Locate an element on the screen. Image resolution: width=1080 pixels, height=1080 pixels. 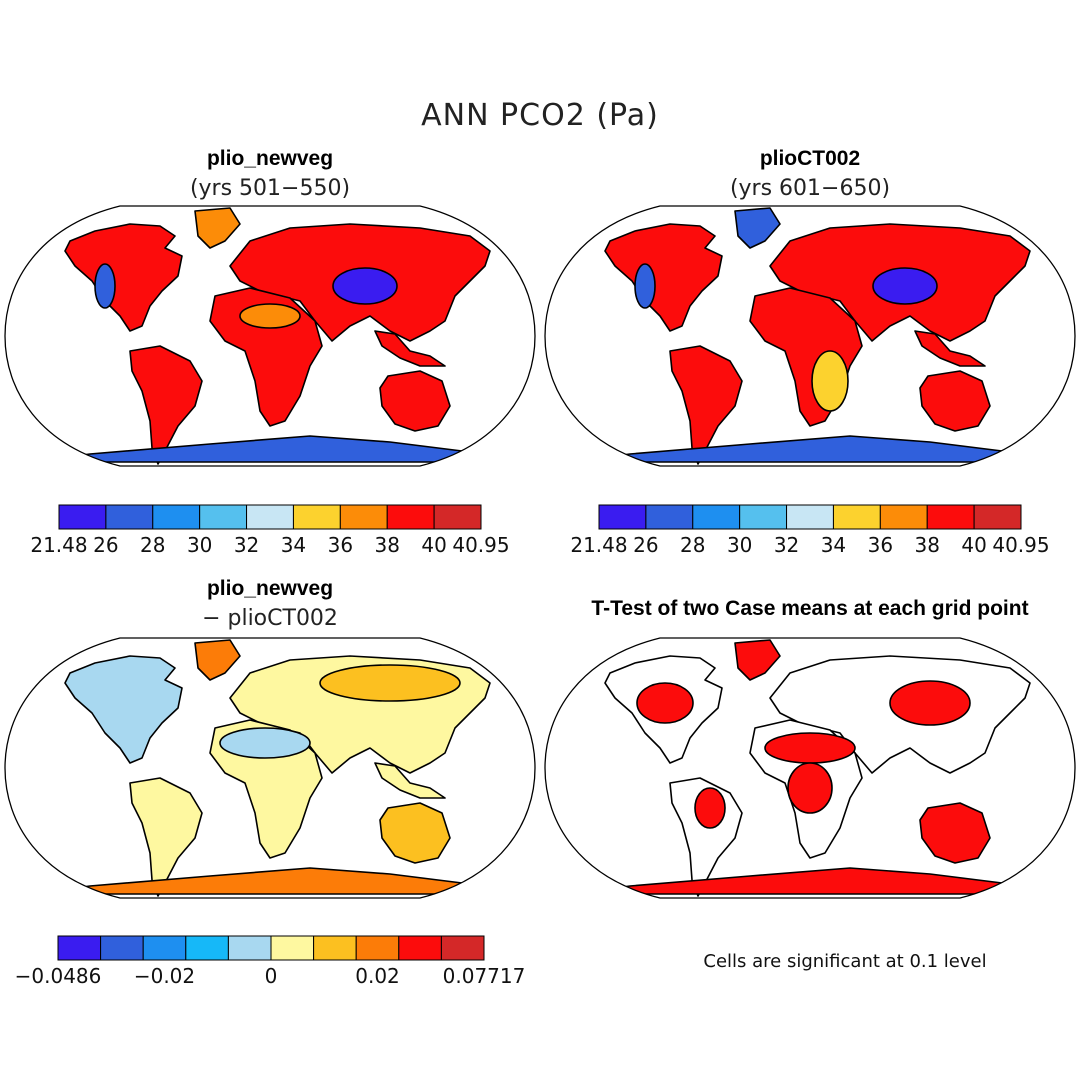
sig-cell-canada is located at coordinates (665, 703).